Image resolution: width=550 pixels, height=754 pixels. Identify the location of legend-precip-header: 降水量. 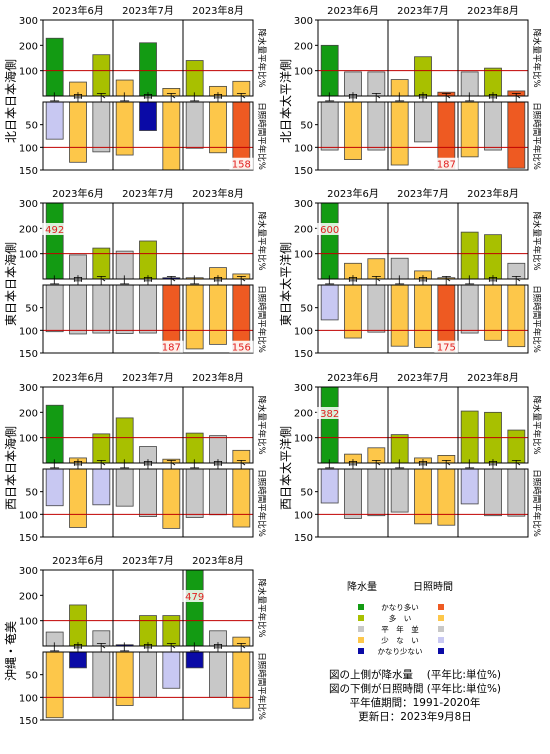
(362, 586).